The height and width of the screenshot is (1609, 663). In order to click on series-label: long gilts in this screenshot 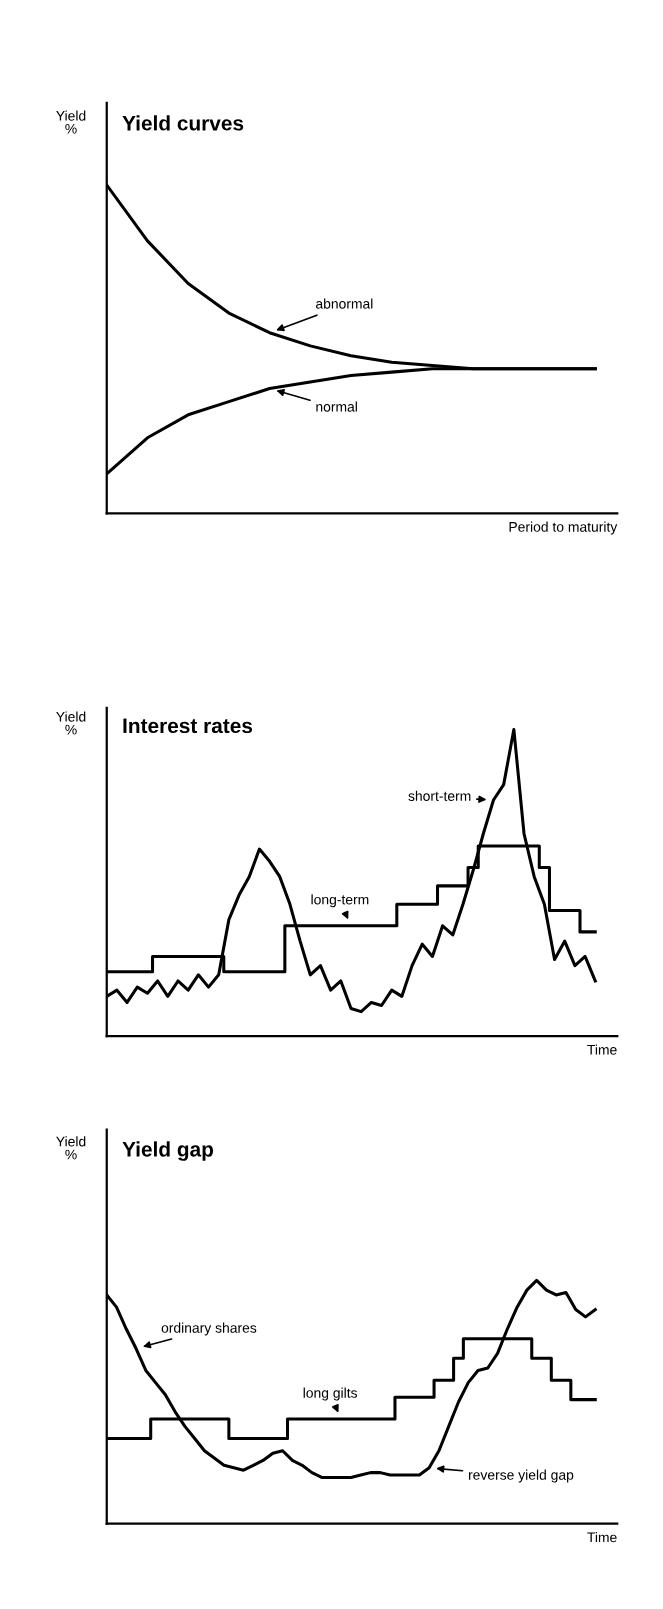, I will do `click(330, 1394)`.